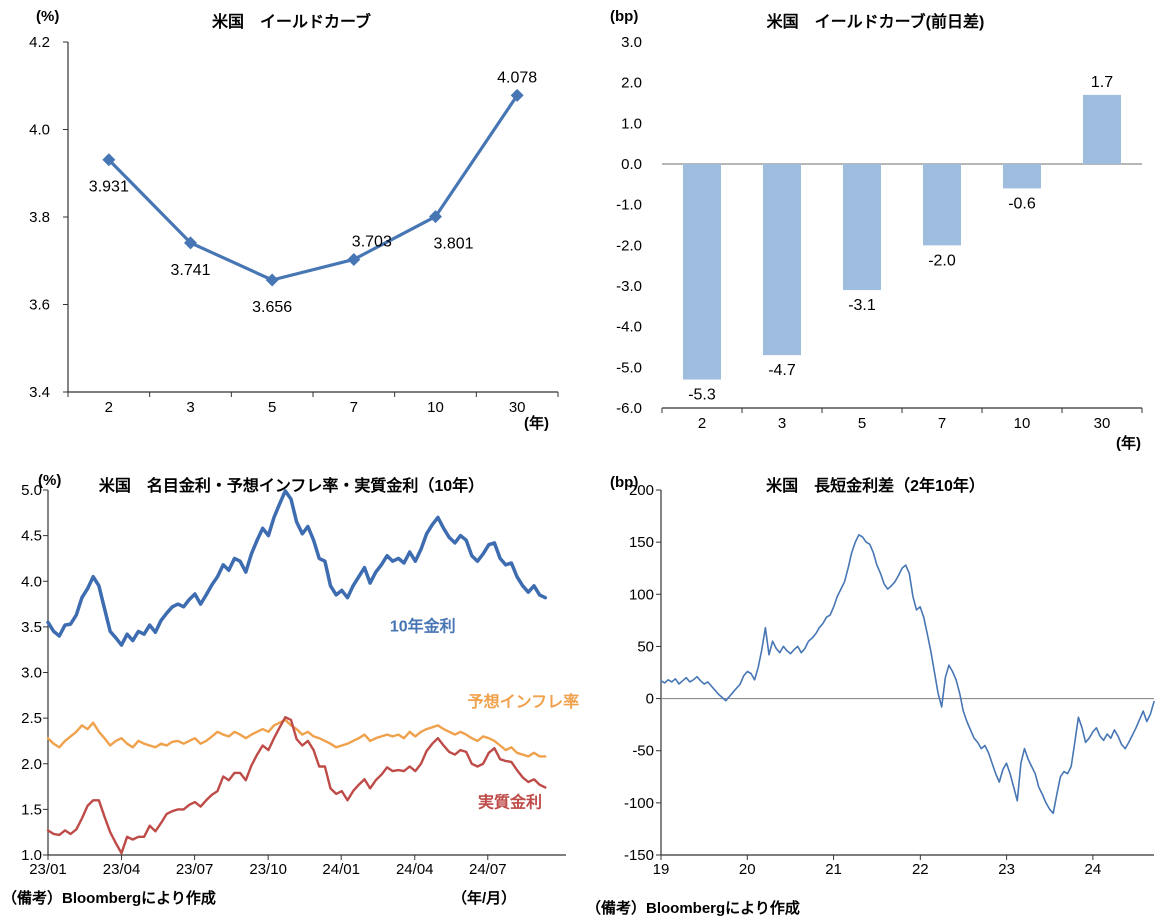 This screenshot has width=1167, height=923. What do you see at coordinates (629, 367) in the screenshot?
I see `svg-text: -5.0` at bounding box center [629, 367].